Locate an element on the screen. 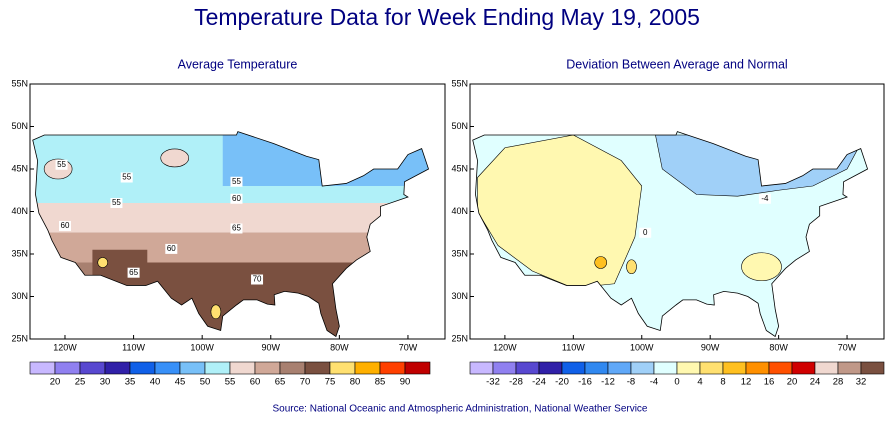 Image resolution: width=895 pixels, height=423 pixels. lat-label: 55N is located at coordinates (19, 83).